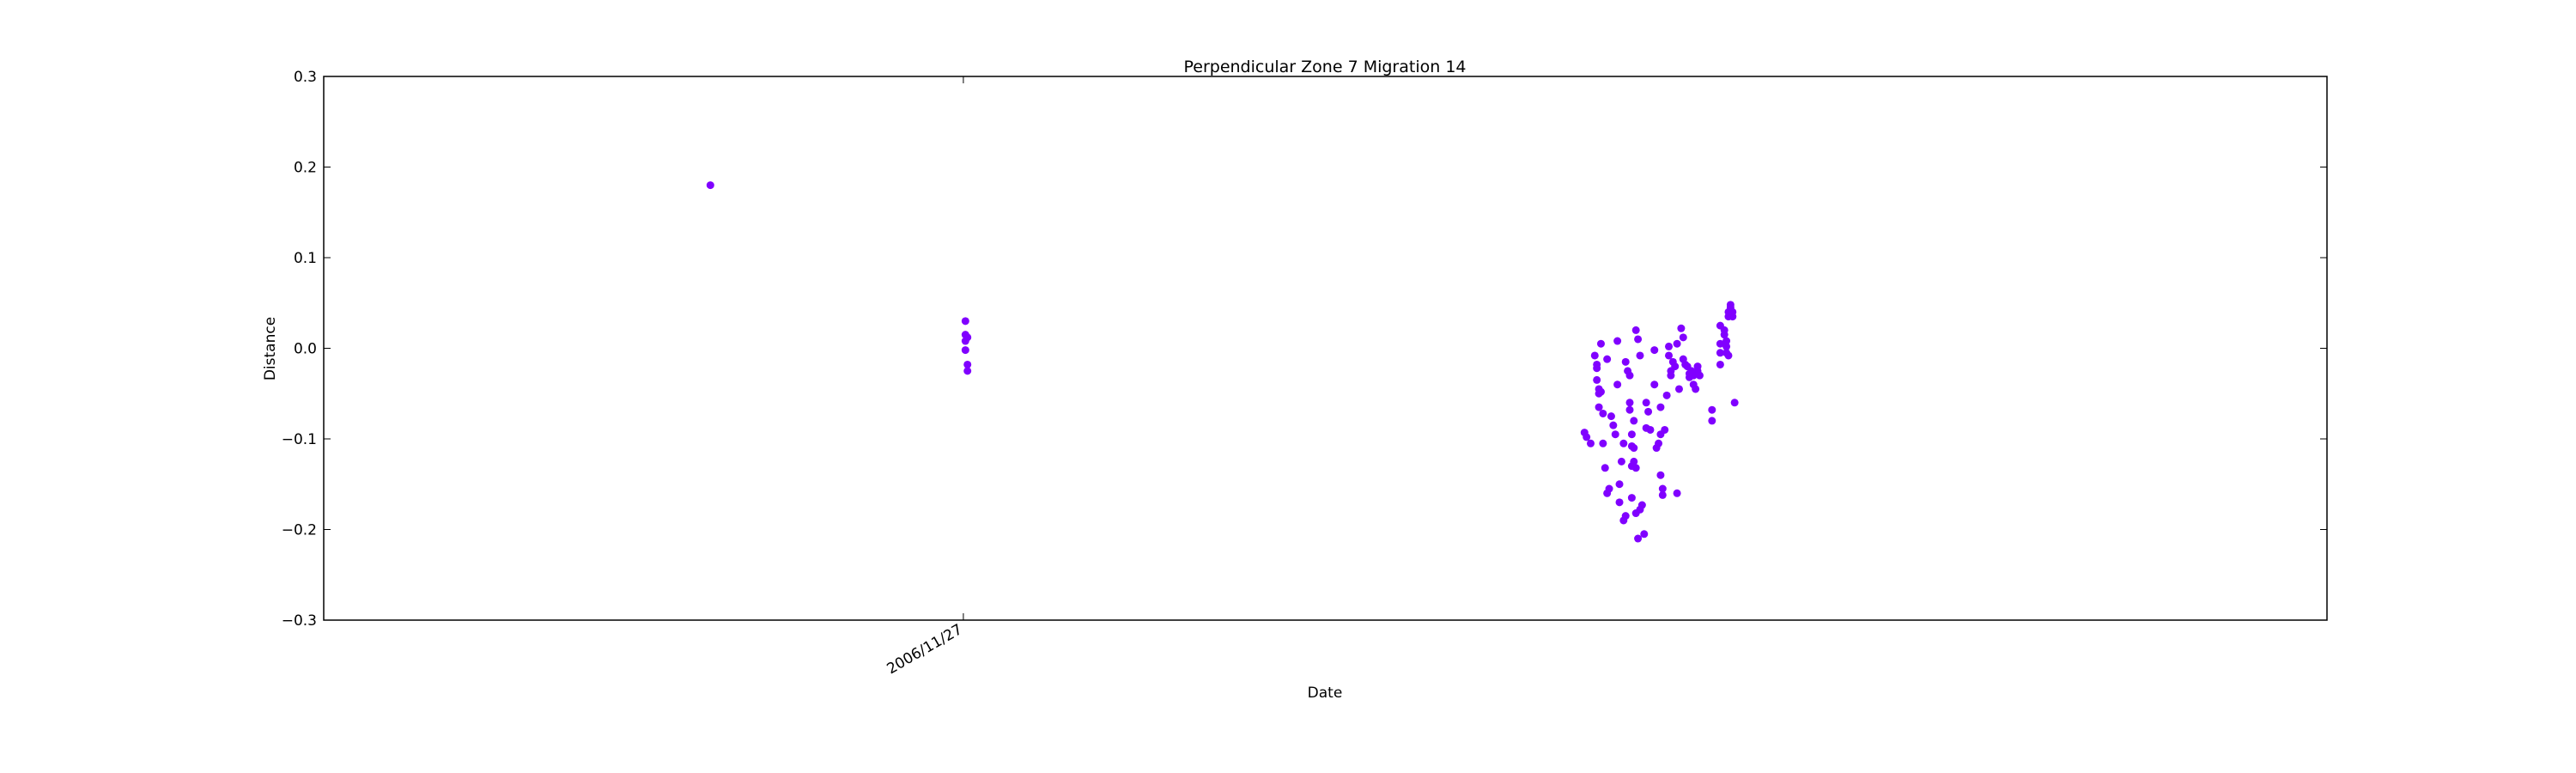  Describe the element at coordinates (305, 349) in the screenshot. I see `y-tick-label: 0.0` at that location.